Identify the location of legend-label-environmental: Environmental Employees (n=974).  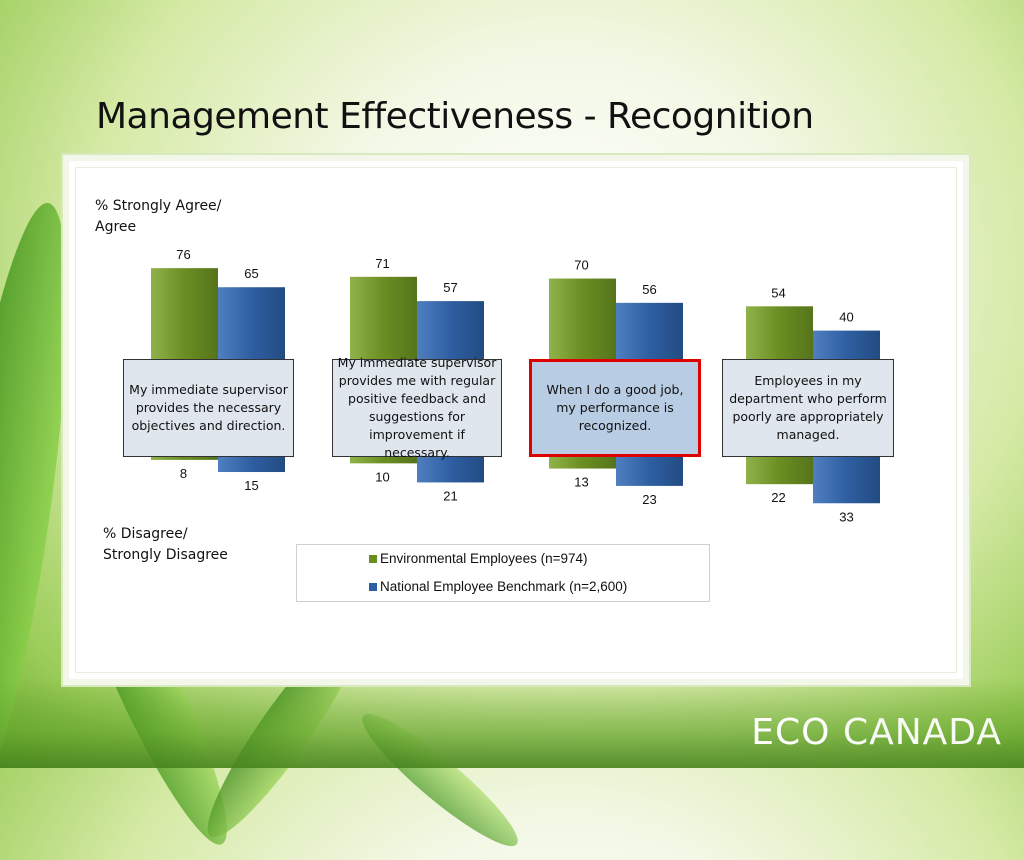
(484, 558).